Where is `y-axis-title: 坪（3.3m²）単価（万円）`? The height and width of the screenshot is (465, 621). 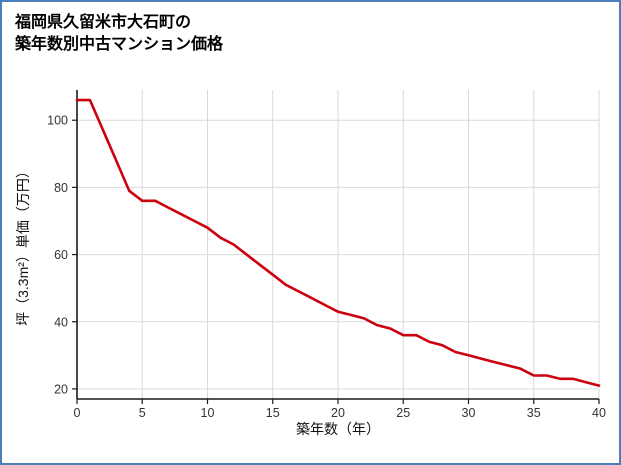
y-axis-title: 坪（3.3m²）単価（万円） is located at coordinates (23, 245).